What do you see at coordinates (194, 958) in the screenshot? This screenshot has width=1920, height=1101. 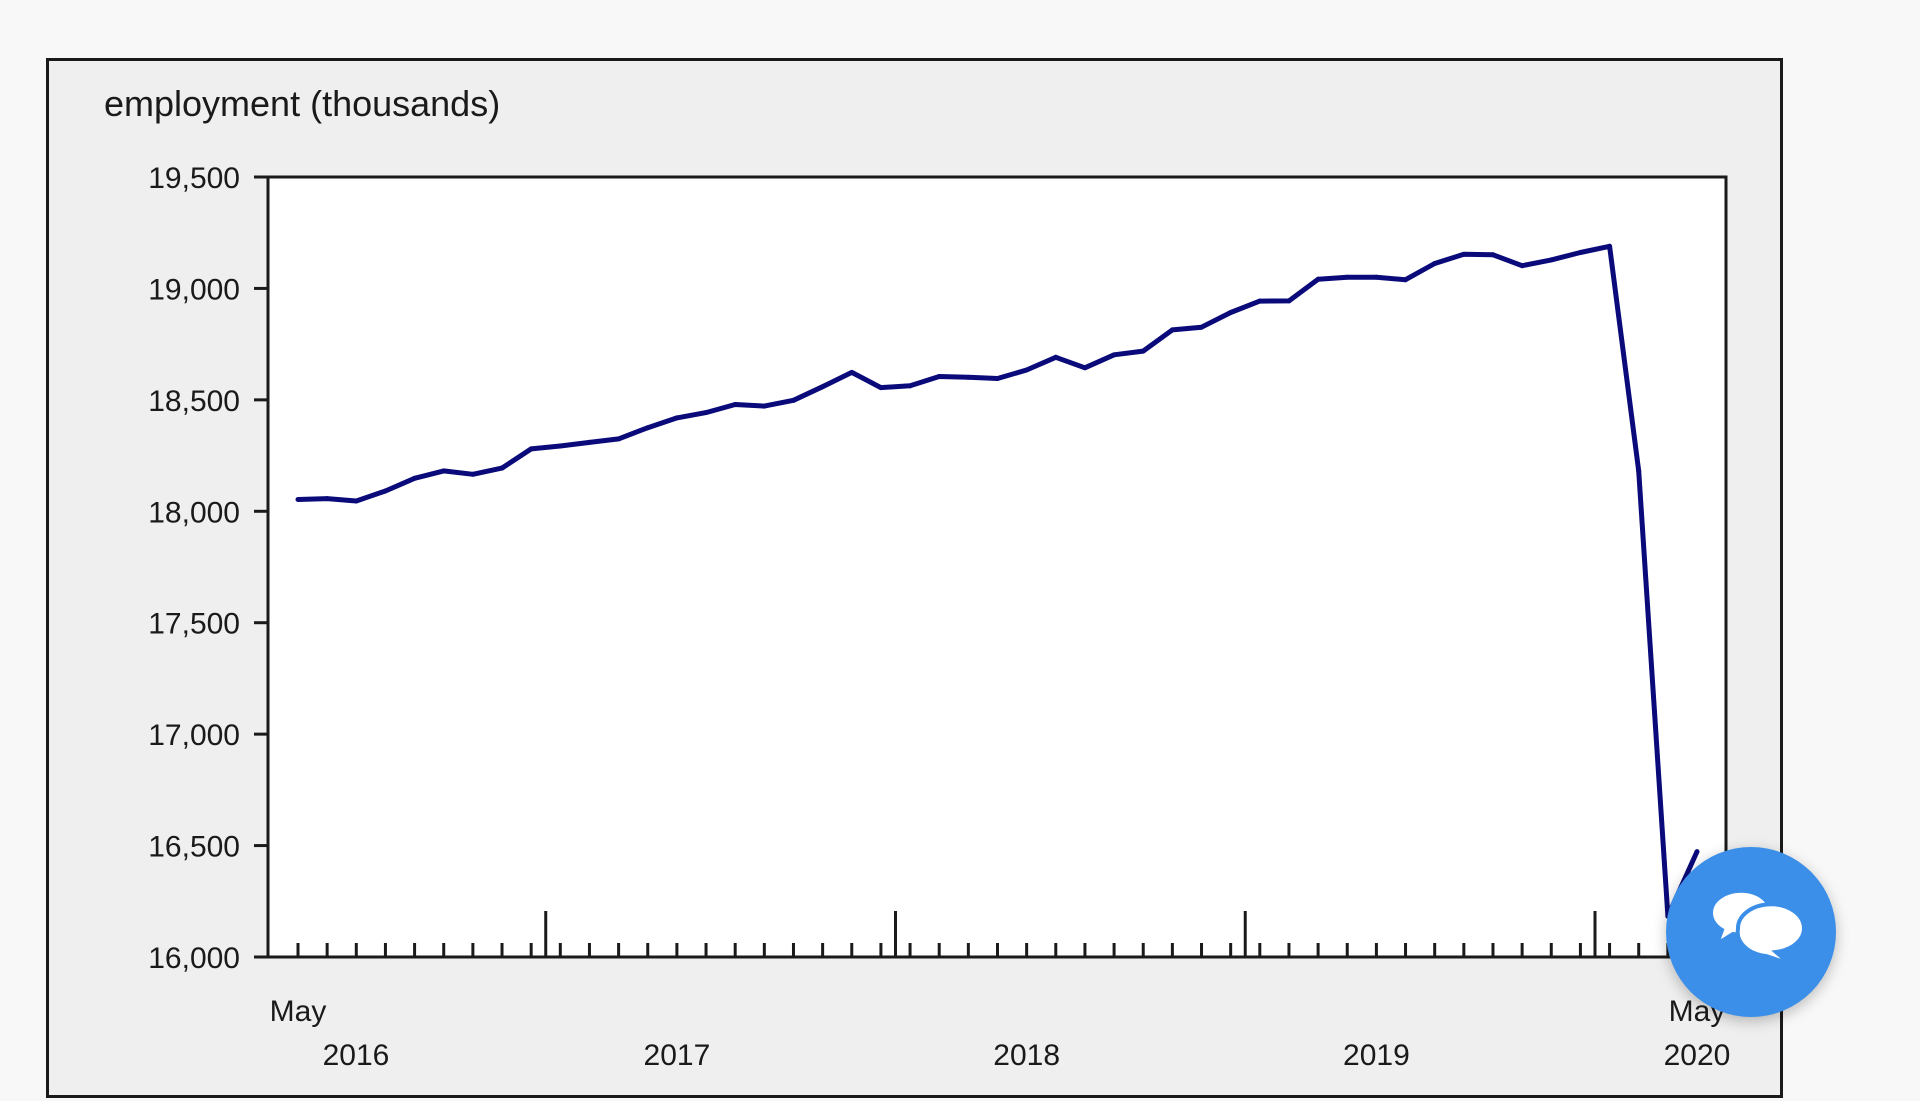 I see `y-tick-label: 16,000` at bounding box center [194, 958].